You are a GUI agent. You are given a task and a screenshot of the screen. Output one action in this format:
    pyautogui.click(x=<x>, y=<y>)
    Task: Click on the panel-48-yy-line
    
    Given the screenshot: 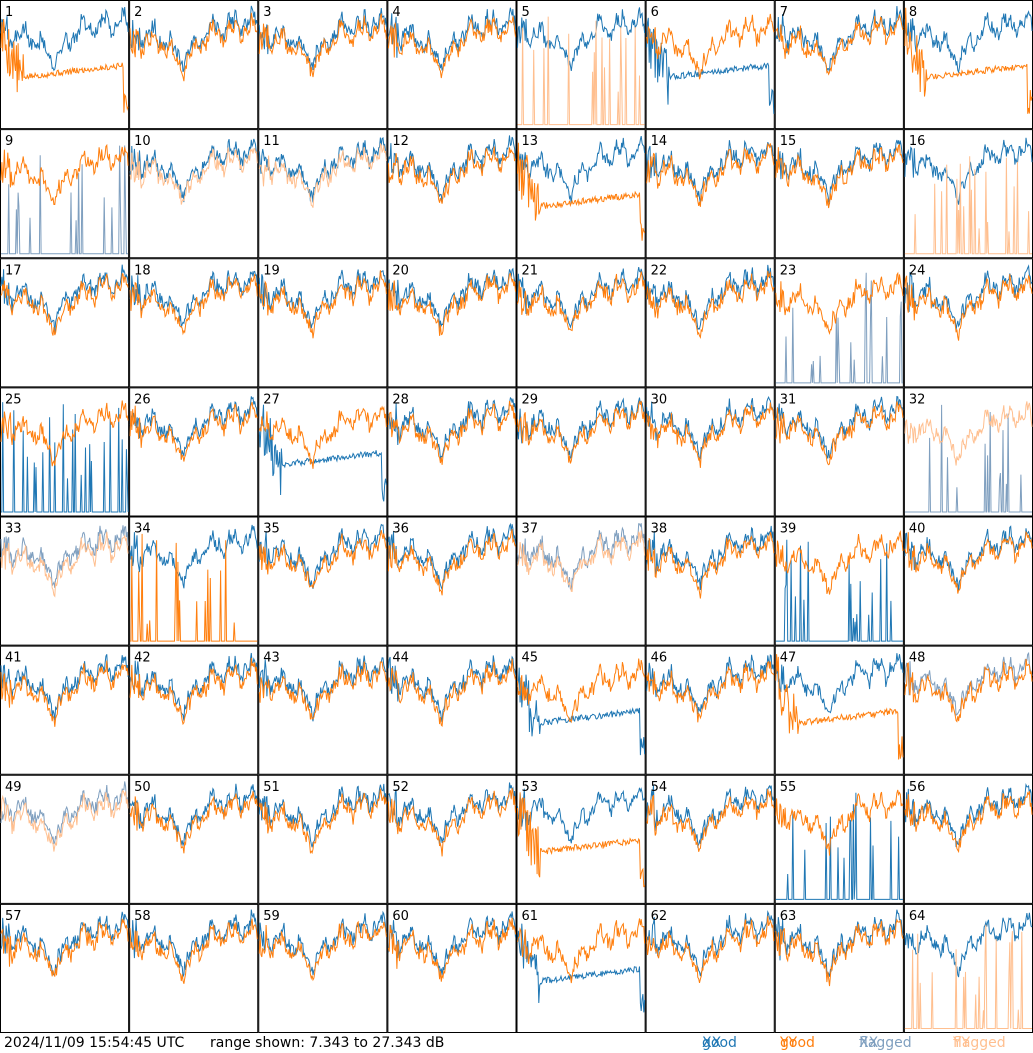 What is the action you would take?
    pyautogui.click(x=968, y=690)
    